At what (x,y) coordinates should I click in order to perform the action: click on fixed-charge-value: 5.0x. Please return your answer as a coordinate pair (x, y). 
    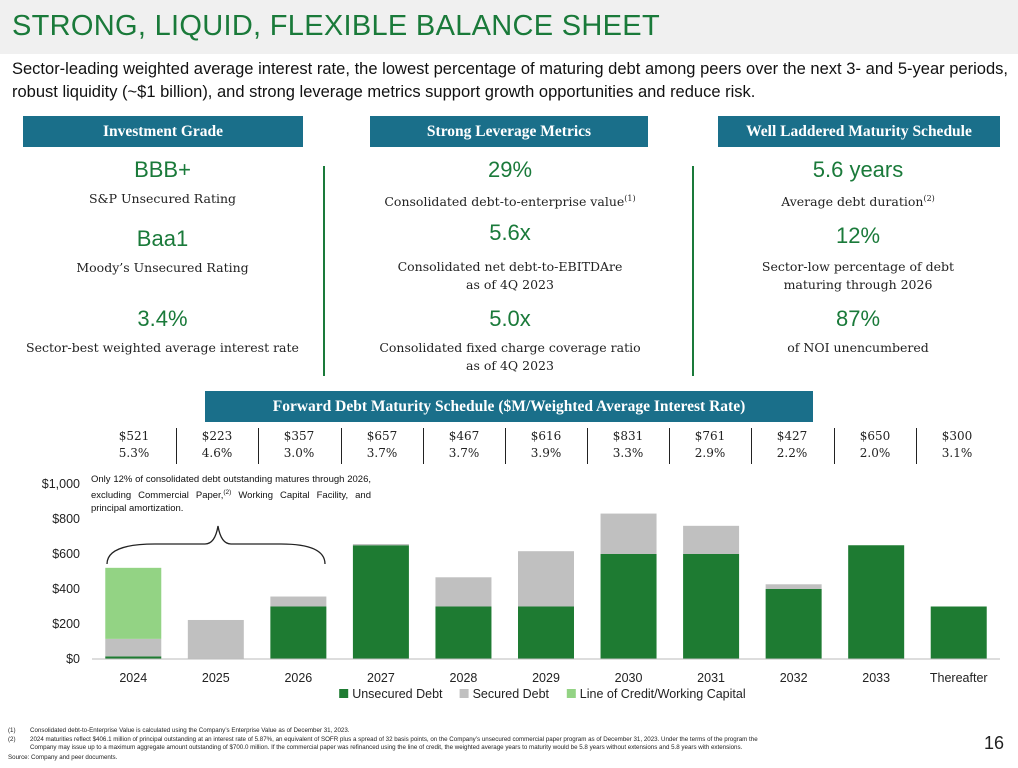
    Looking at the image, I should click on (510, 318).